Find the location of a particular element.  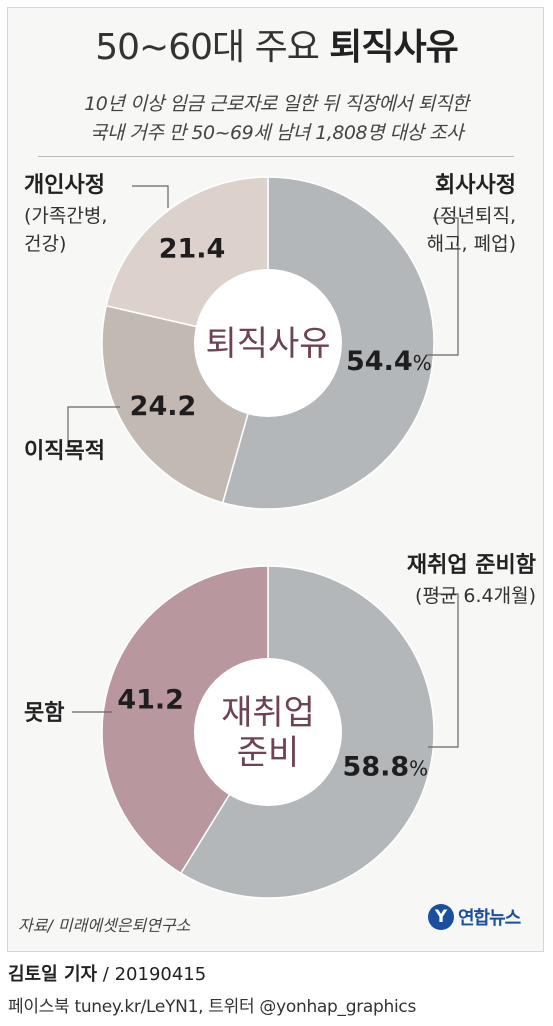

chart2-value-label-2: 41.2 is located at coordinates (150, 700).